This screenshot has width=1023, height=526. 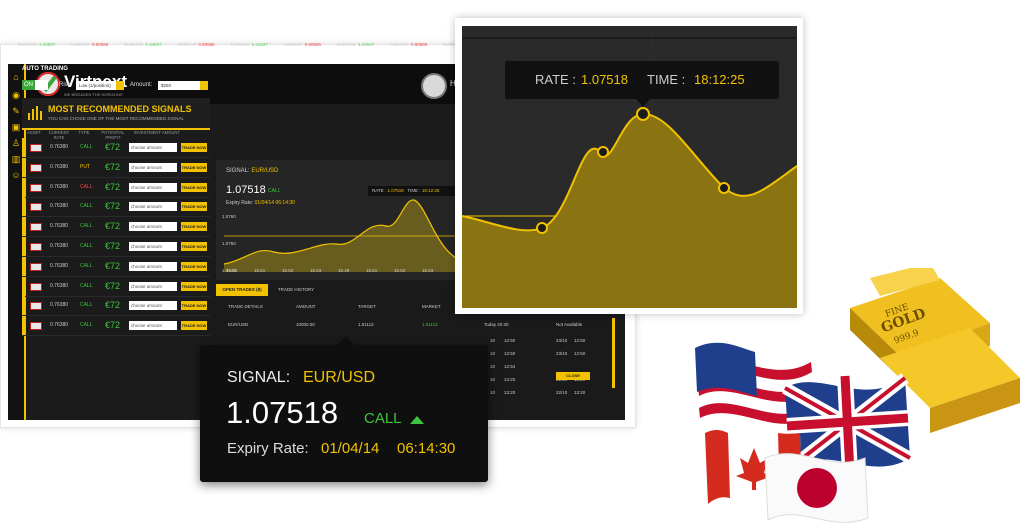 What do you see at coordinates (141, 85) in the screenshot?
I see `amount-label: Amount:` at bounding box center [141, 85].